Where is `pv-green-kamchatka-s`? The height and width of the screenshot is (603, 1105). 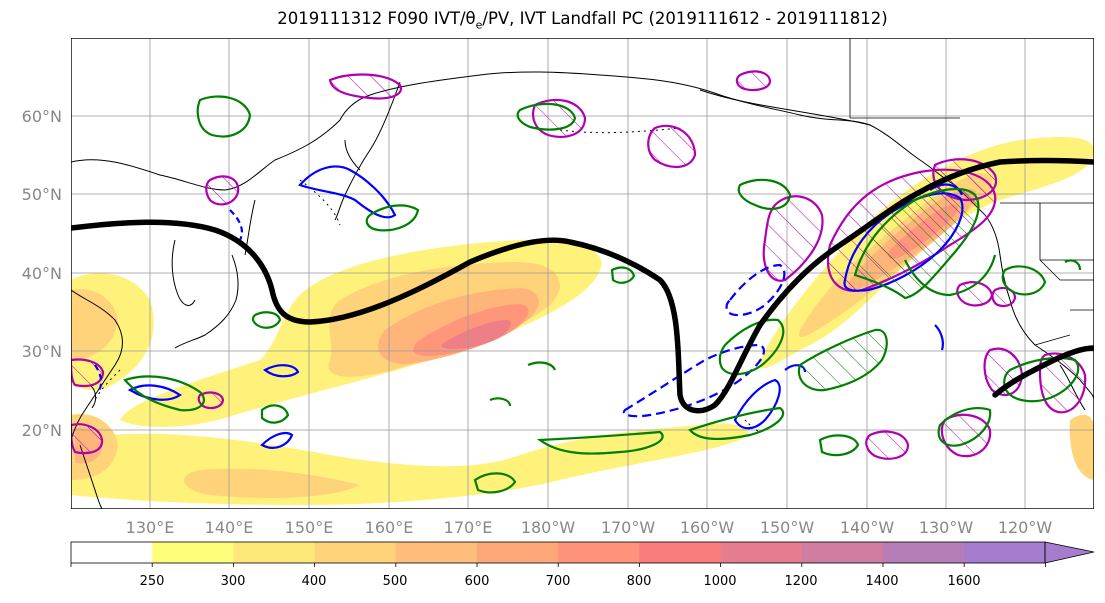
pv-green-kamchatka-s is located at coordinates (392, 218).